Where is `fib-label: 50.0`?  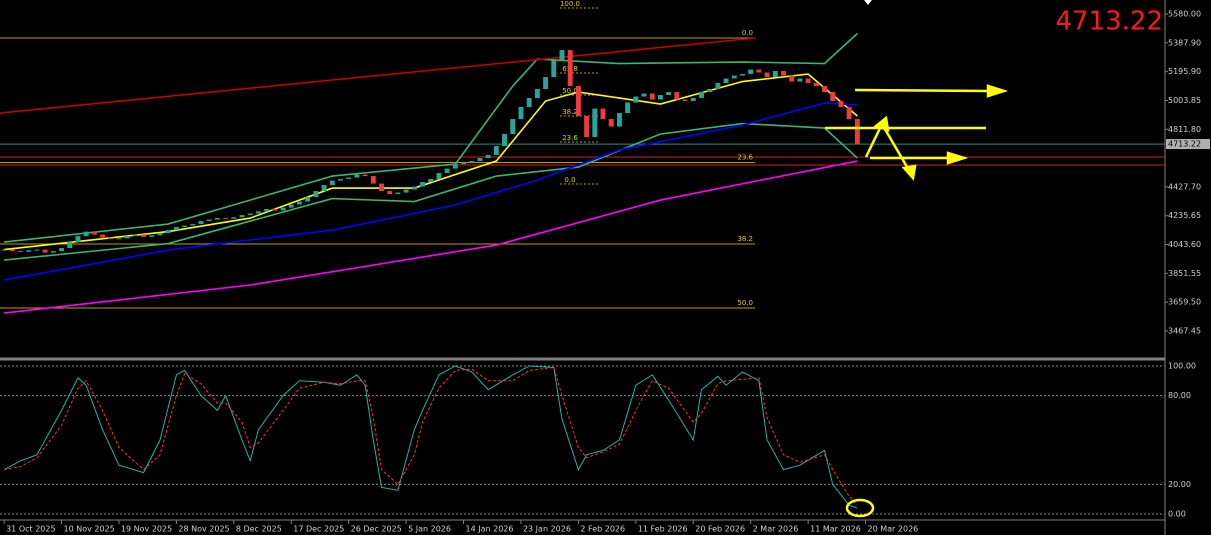 fib-label: 50.0 is located at coordinates (745, 303).